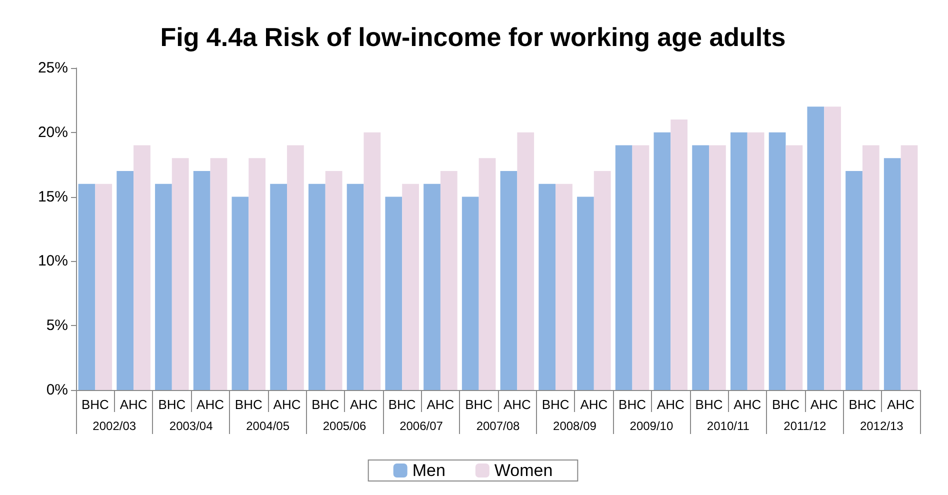  Describe the element at coordinates (523, 470) in the screenshot. I see `legend-label: Women` at that location.